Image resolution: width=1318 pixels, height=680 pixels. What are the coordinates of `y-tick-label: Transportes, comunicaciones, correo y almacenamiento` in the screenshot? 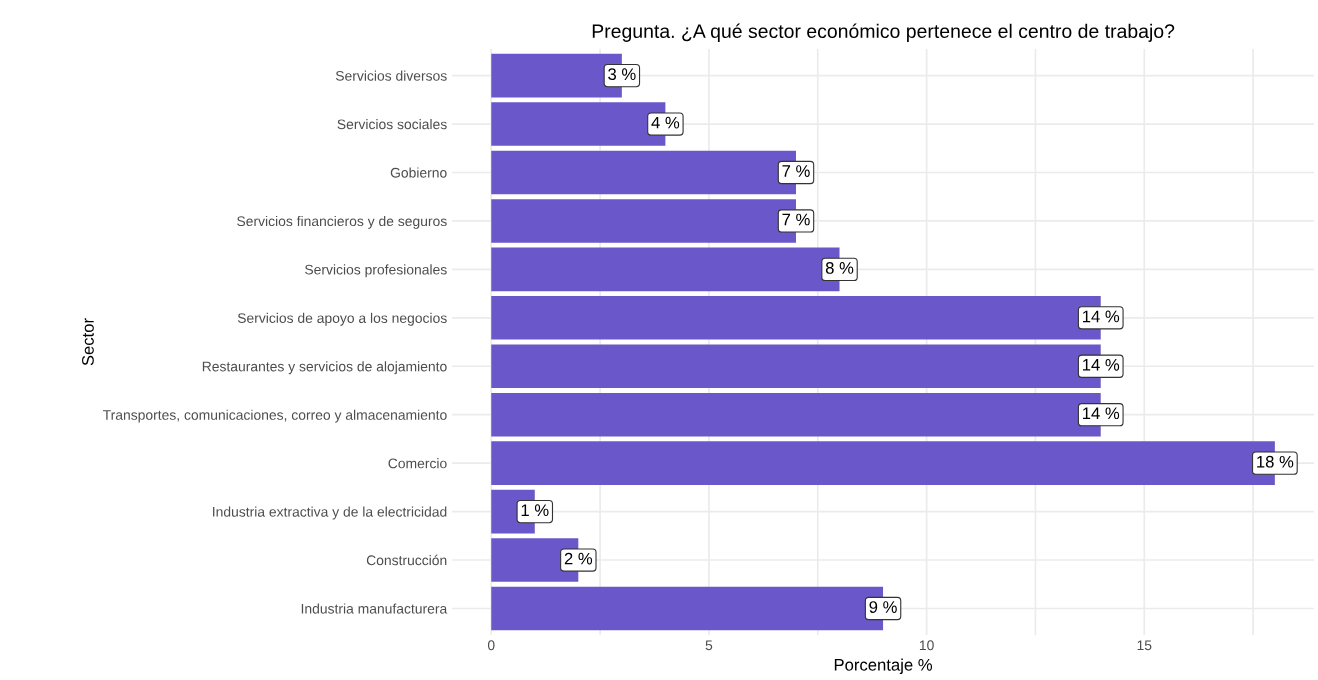 It's located at (275, 416).